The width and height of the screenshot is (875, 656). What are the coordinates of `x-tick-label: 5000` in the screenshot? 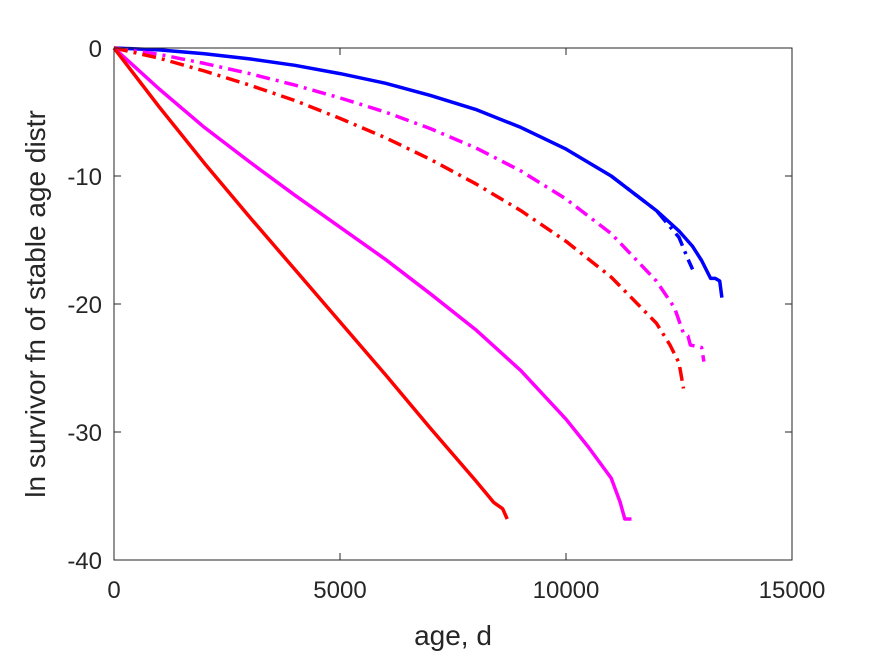 It's located at (339, 590).